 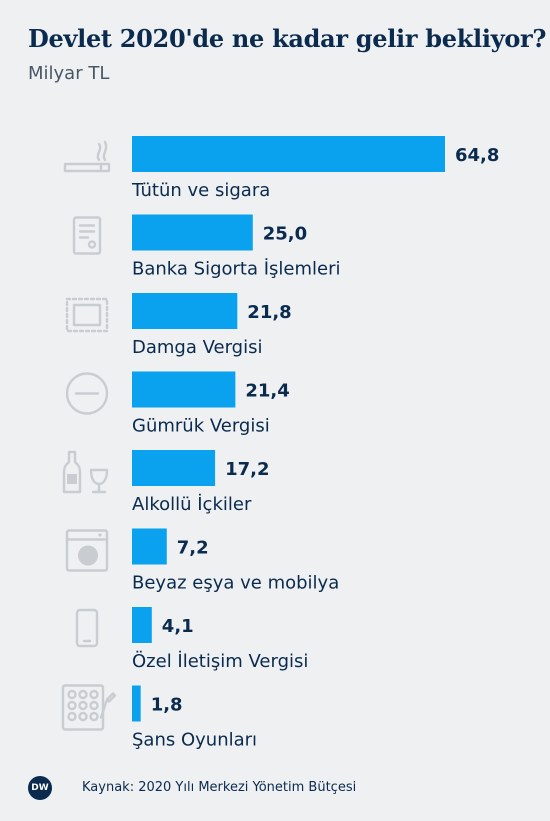 I want to click on chart-title: Devlet 2020'de ne kadar gelir bekliyor?, so click(x=287, y=38).